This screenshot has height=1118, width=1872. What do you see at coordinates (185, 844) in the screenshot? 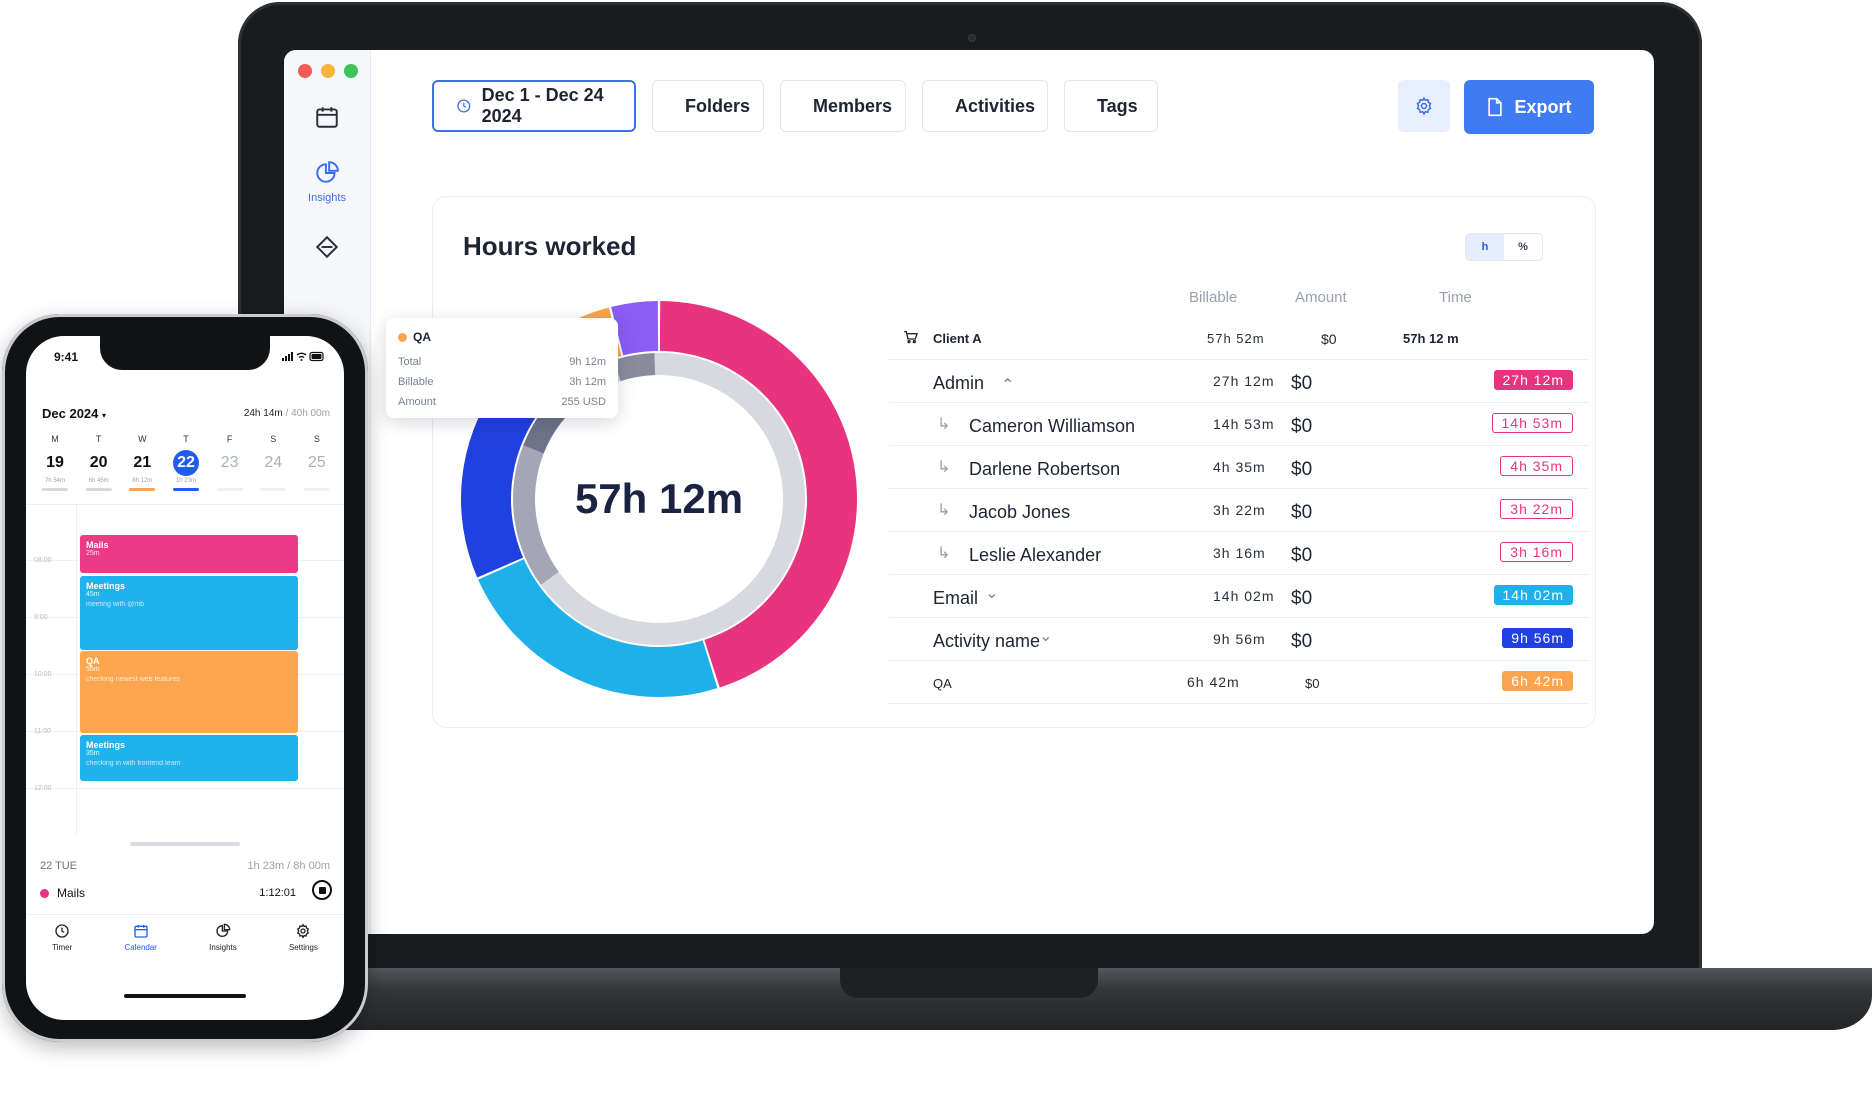
I see `drag-handle` at bounding box center [185, 844].